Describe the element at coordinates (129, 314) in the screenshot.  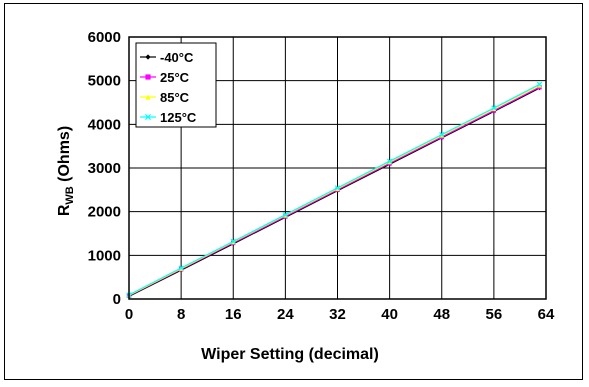
I see `x-tick-label: 0` at that location.